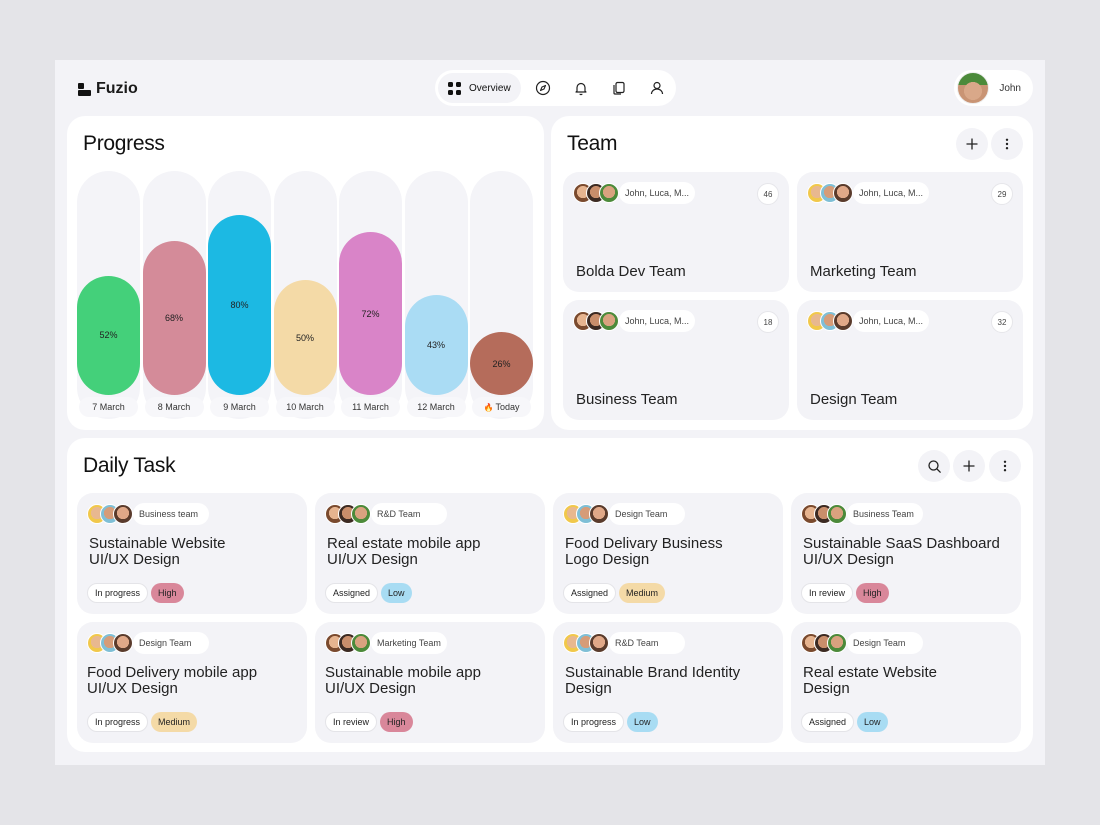 The height and width of the screenshot is (825, 1100). What do you see at coordinates (676, 360) in the screenshot?
I see `team-item: John, Luca, M... 18 Business Team` at bounding box center [676, 360].